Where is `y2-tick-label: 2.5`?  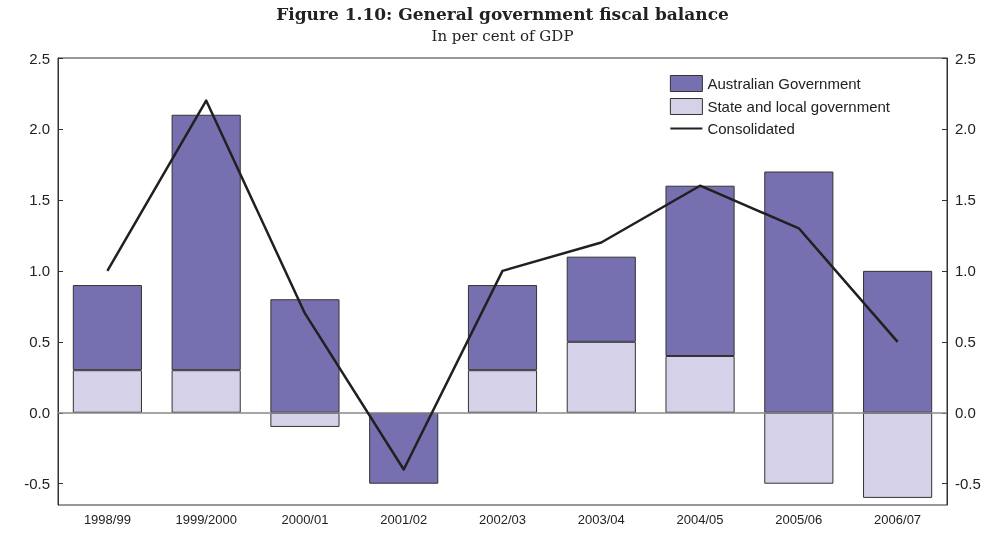
y2-tick-label: 2.5 is located at coordinates (965, 58).